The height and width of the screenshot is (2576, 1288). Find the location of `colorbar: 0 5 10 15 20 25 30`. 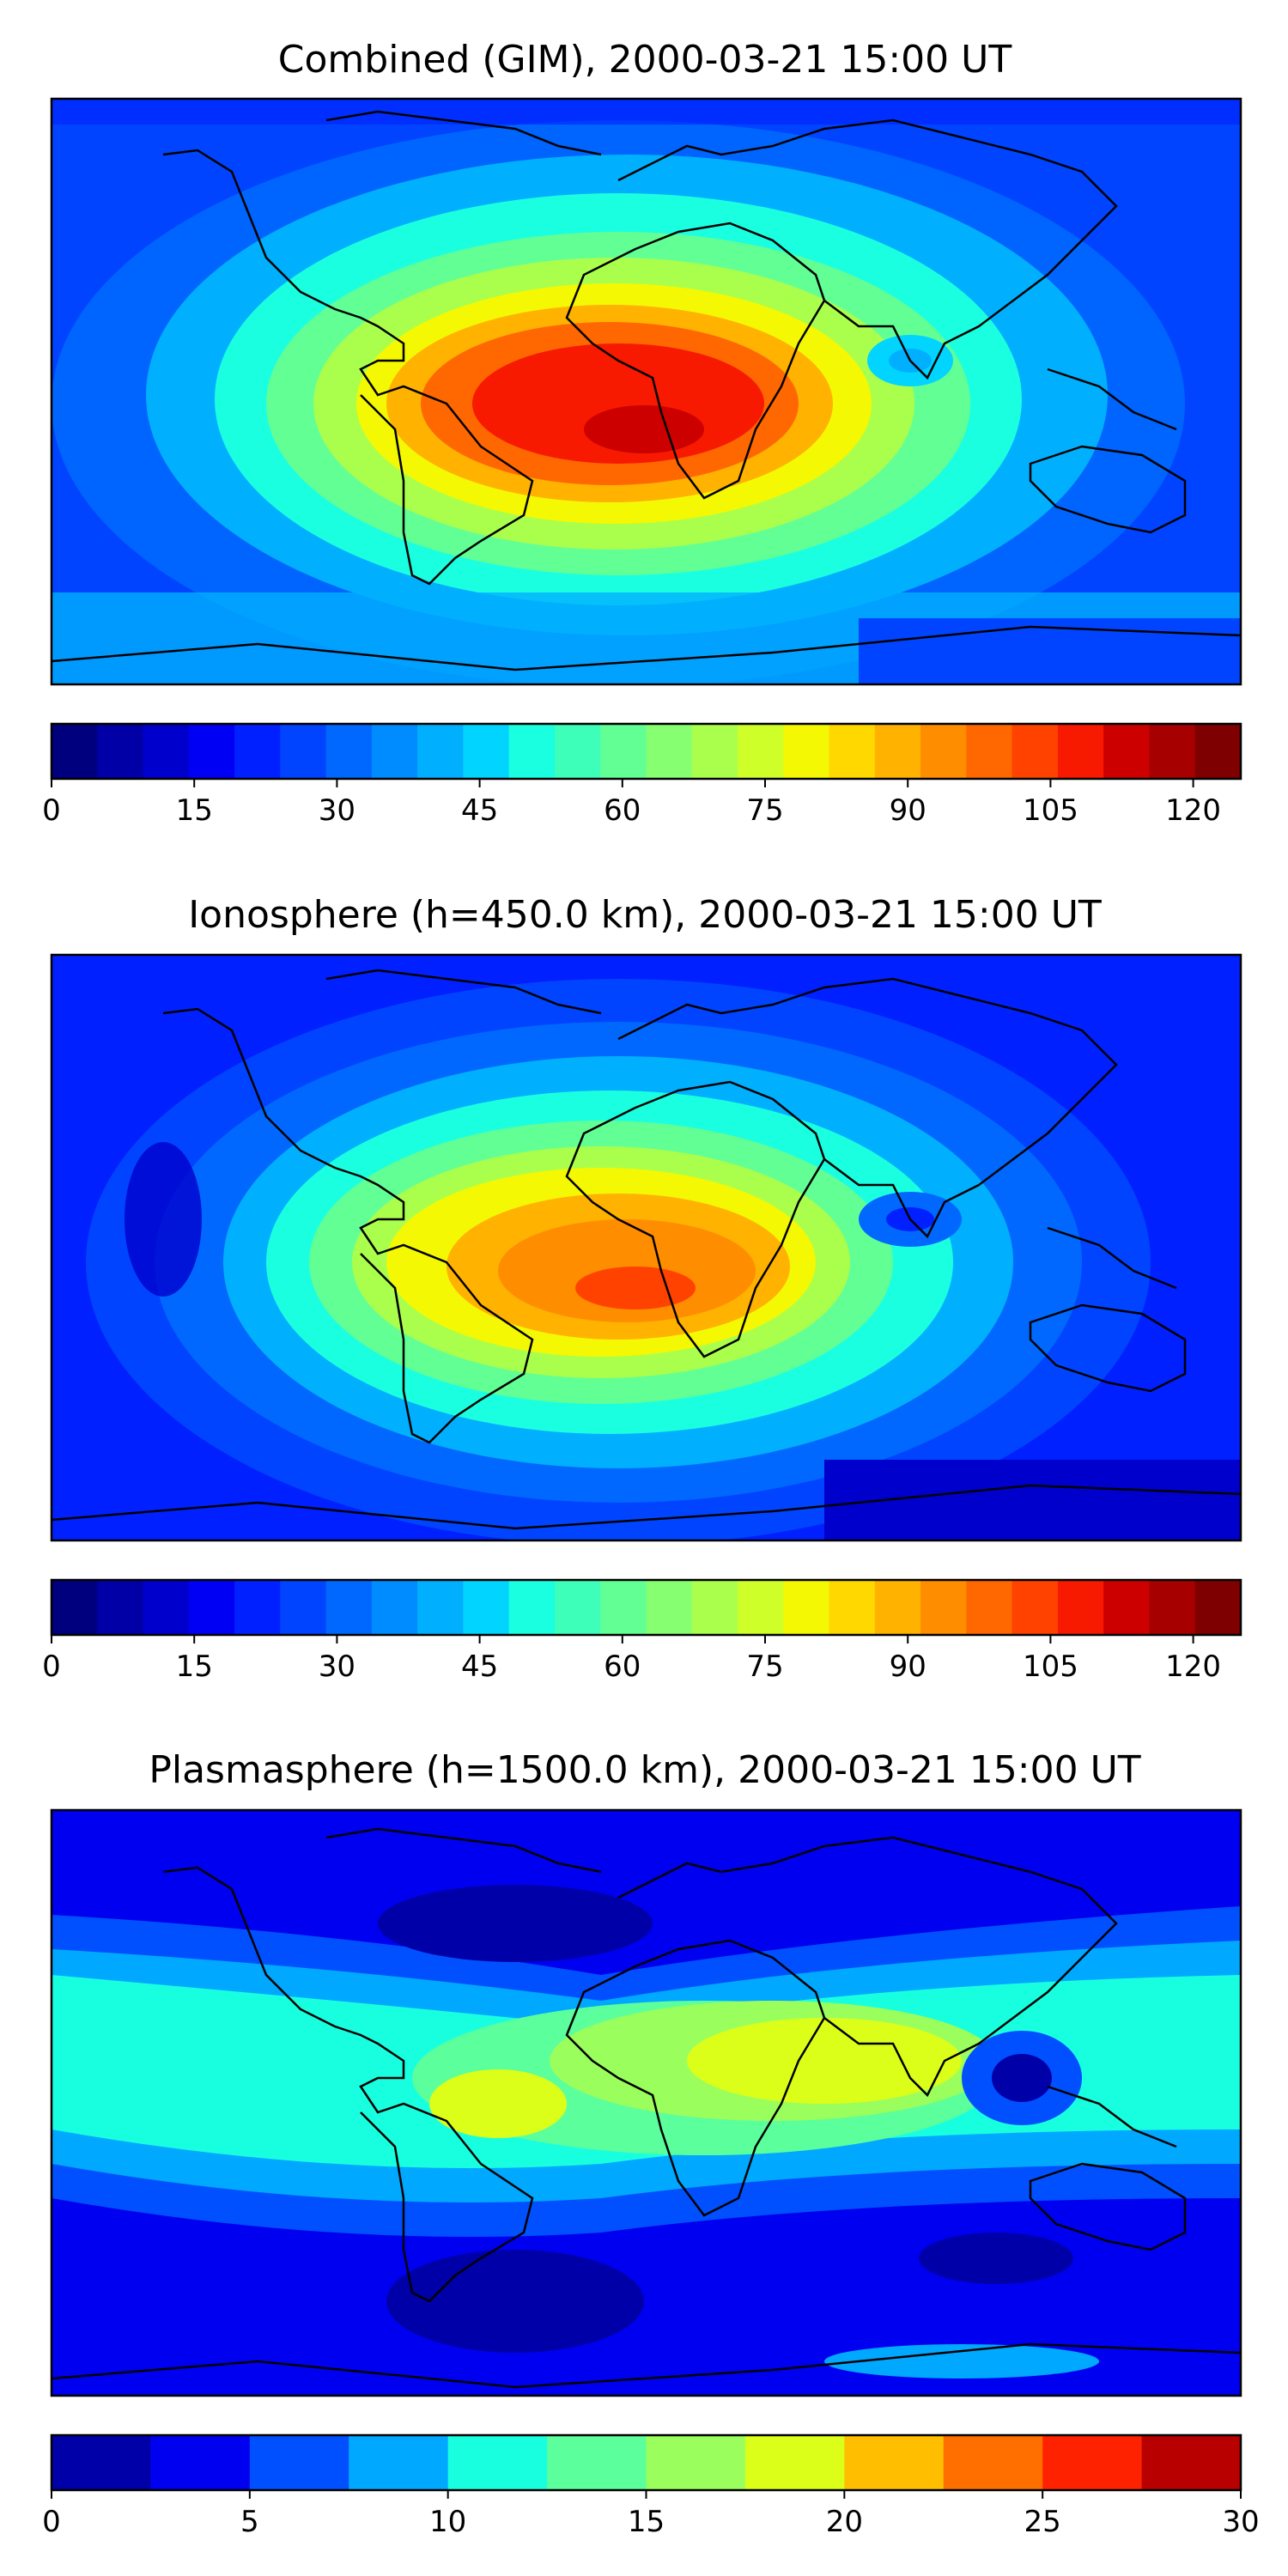

colorbar: 0 5 10 15 20 25 30 is located at coordinates (651, 2486).